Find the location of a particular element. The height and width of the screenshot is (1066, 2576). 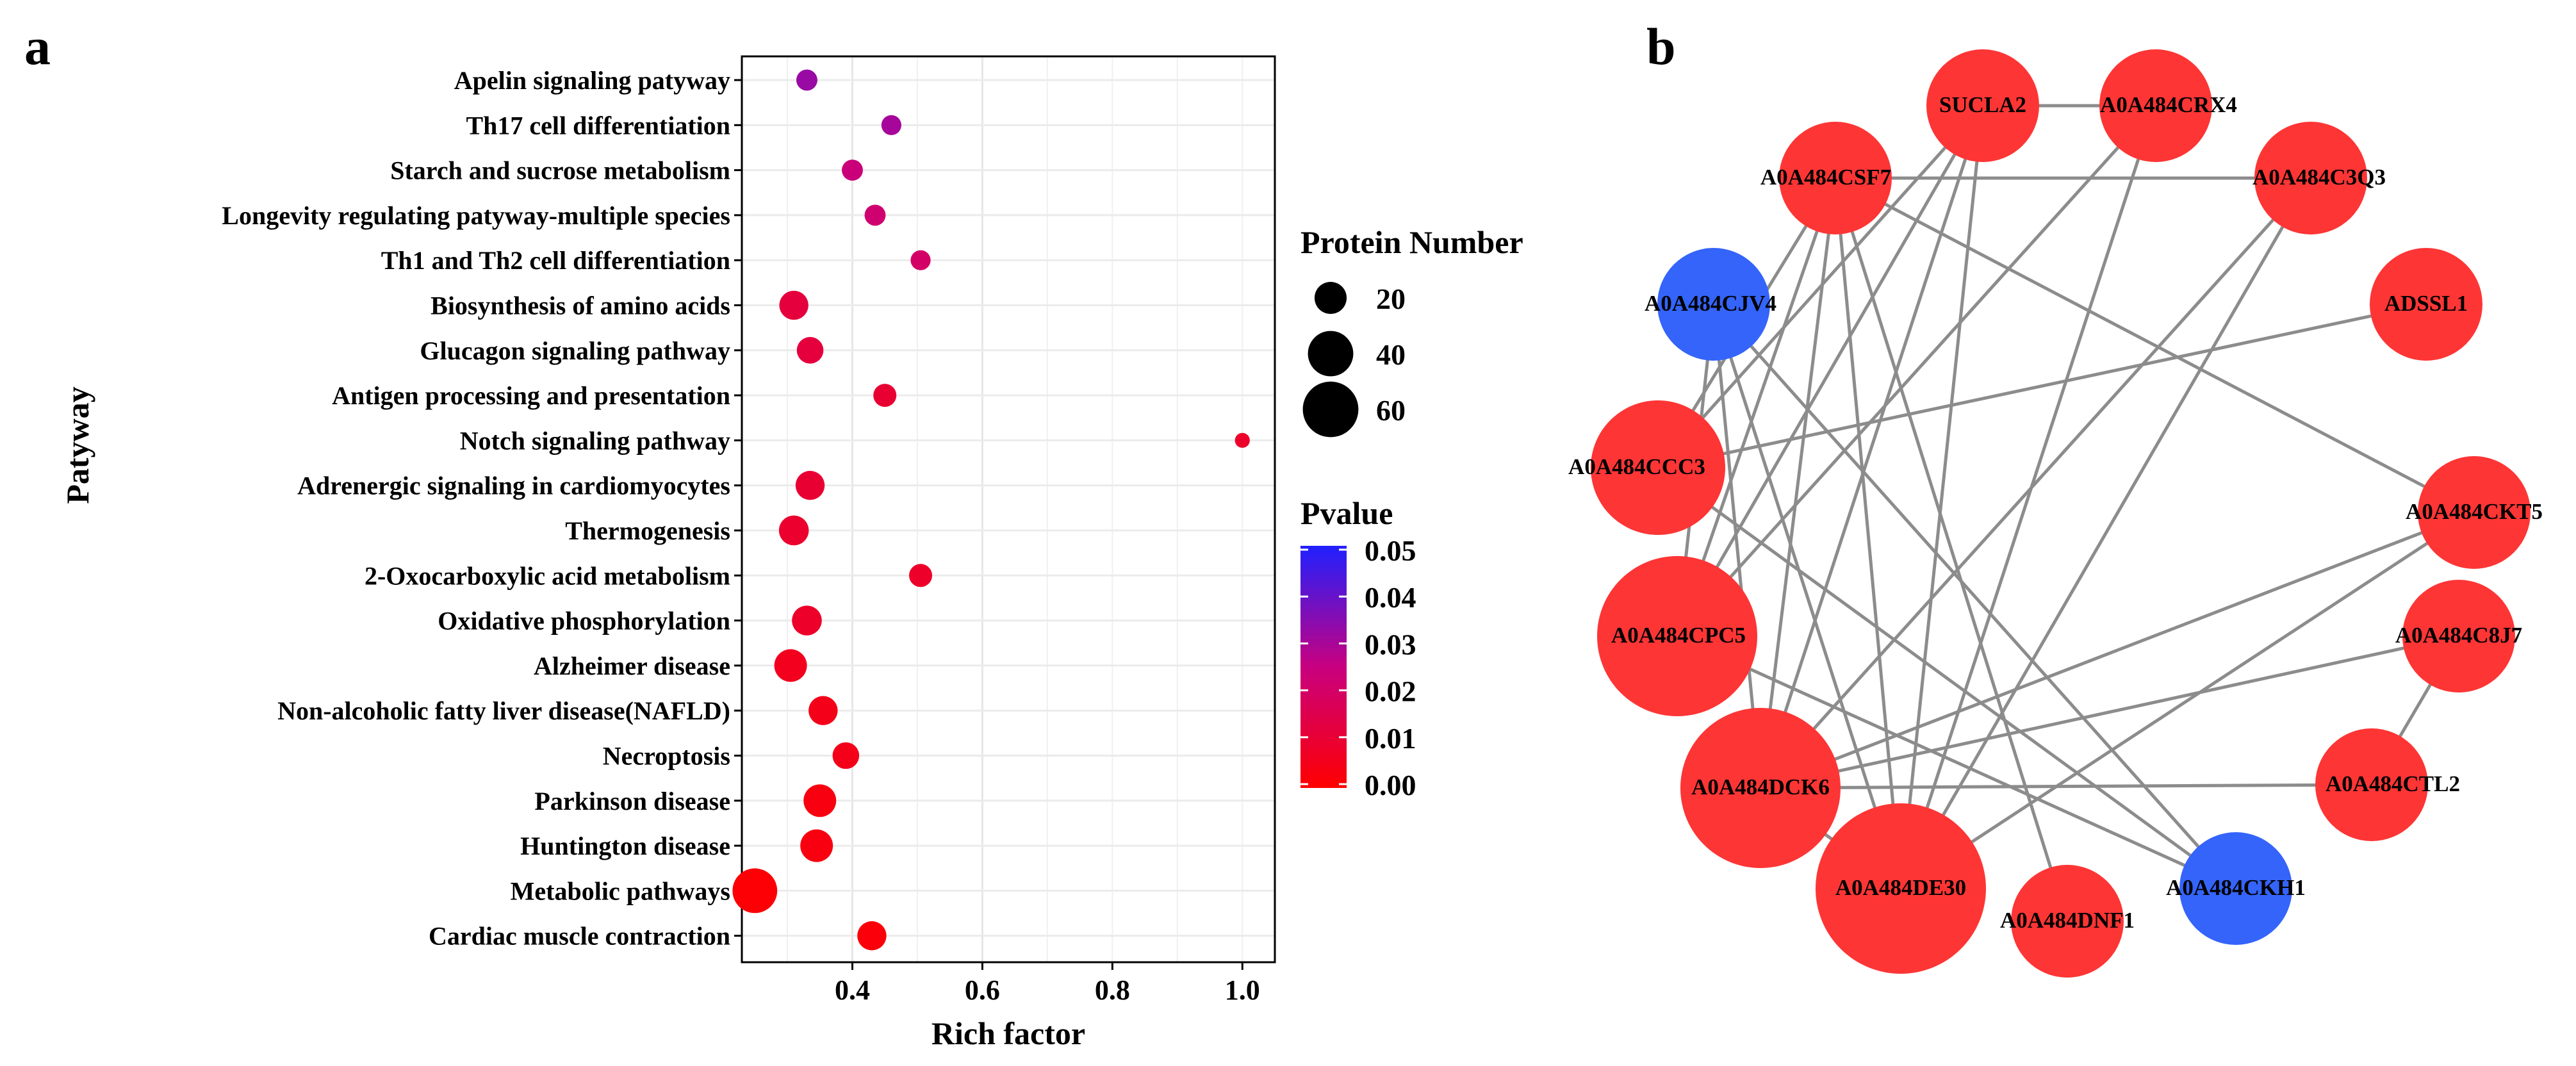

size-legend-items: 20 40 60 is located at coordinates (1354, 360).